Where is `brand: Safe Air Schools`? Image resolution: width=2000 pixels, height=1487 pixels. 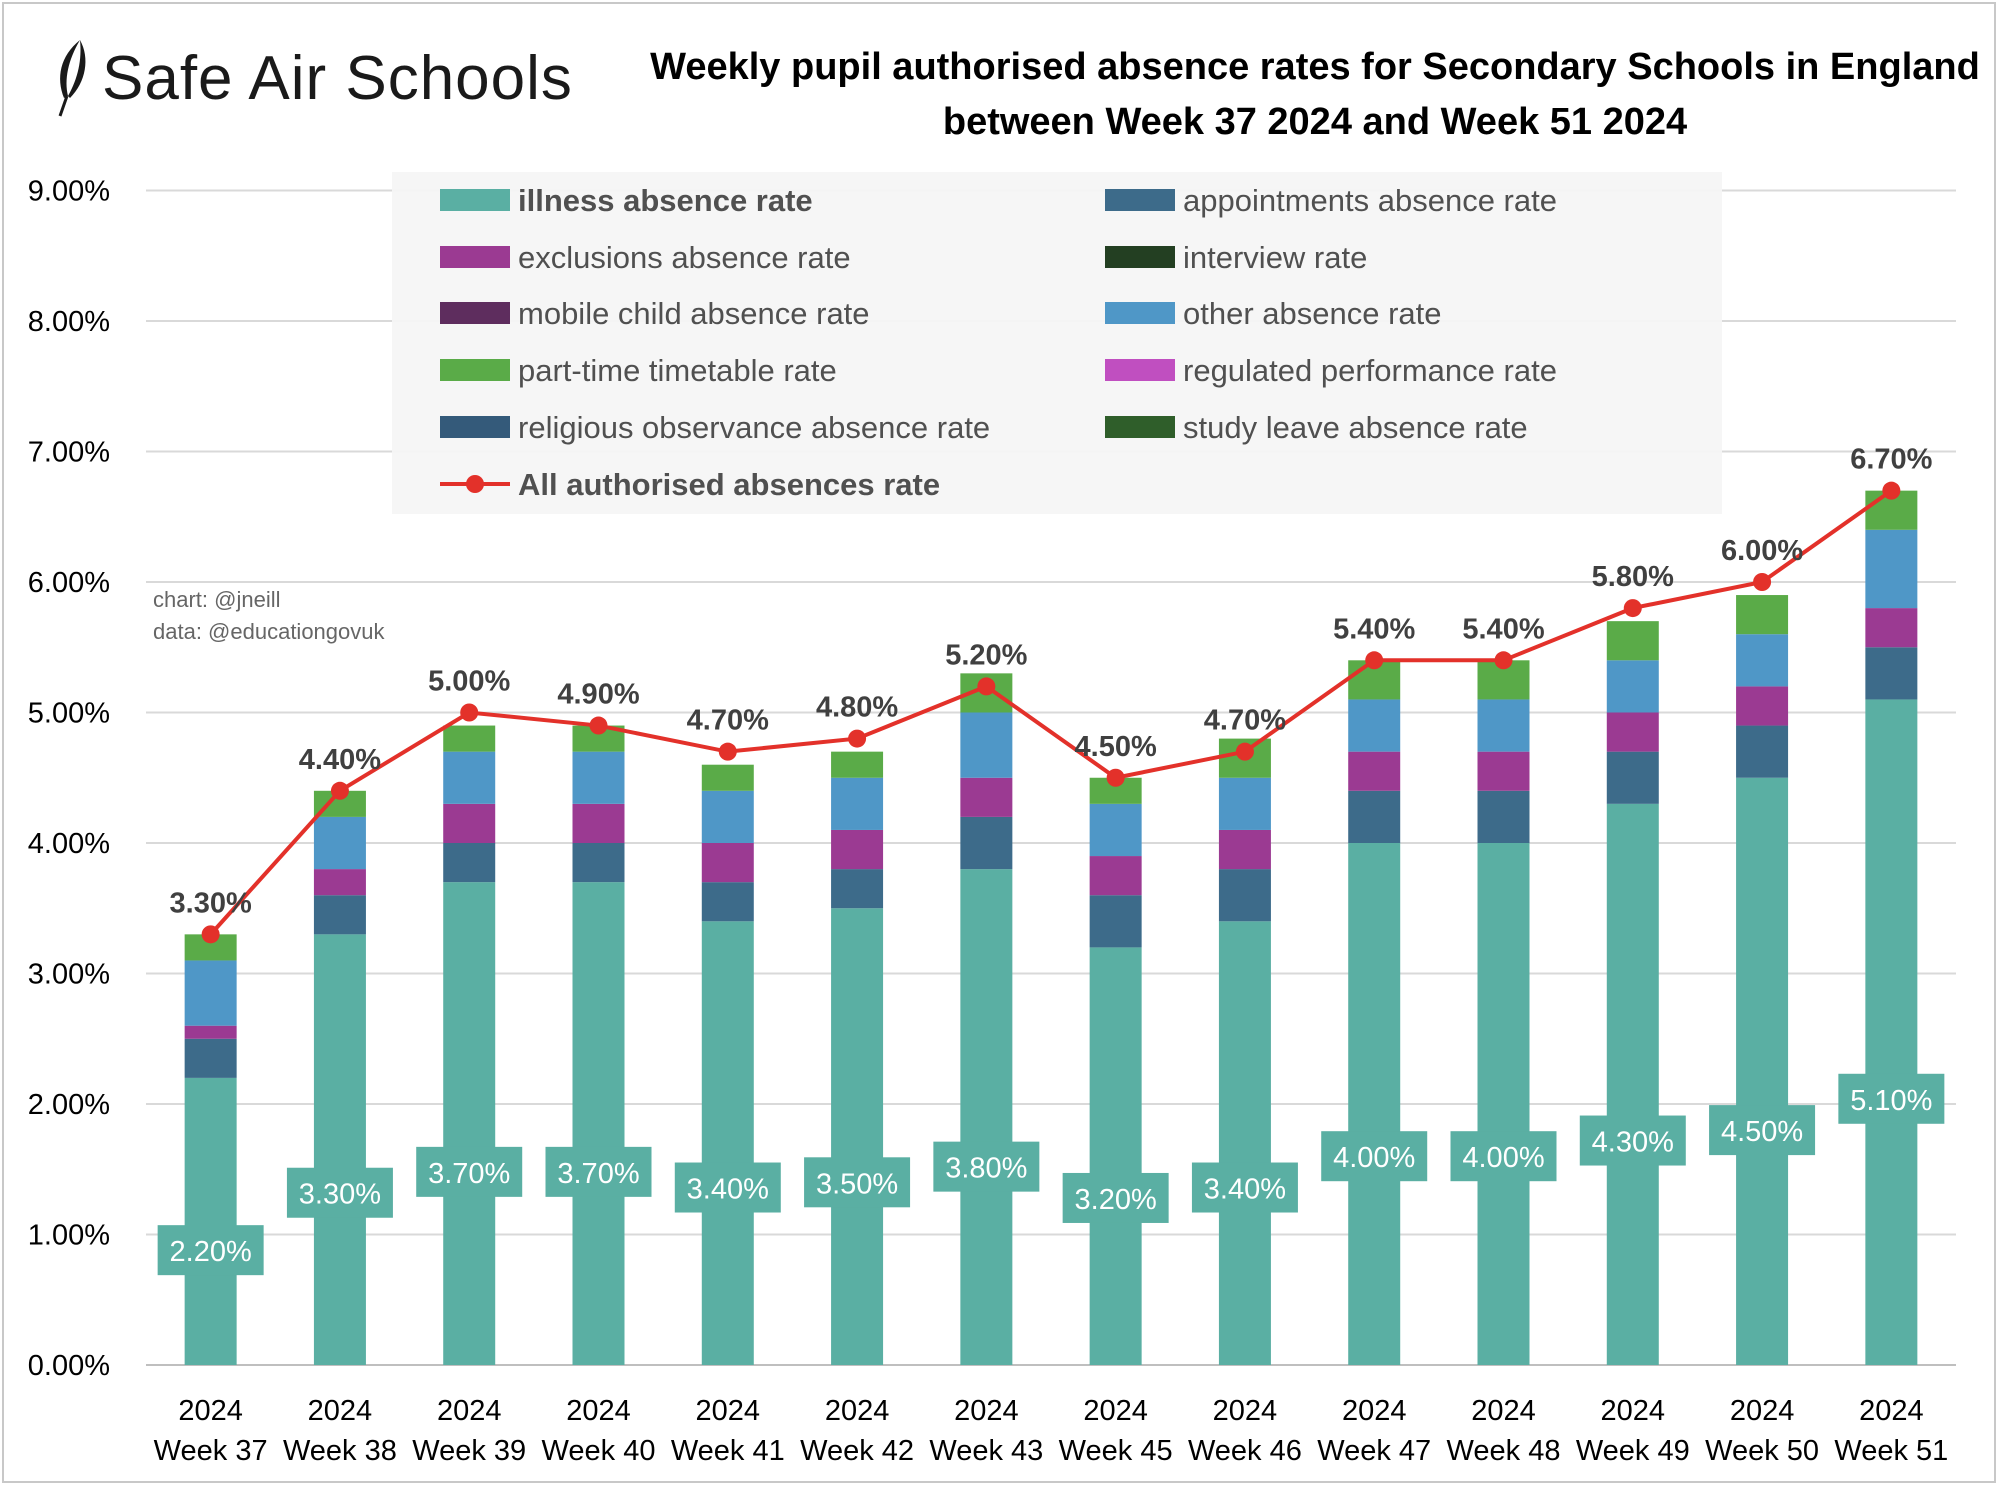 brand: Safe Air Schools is located at coordinates (311, 78).